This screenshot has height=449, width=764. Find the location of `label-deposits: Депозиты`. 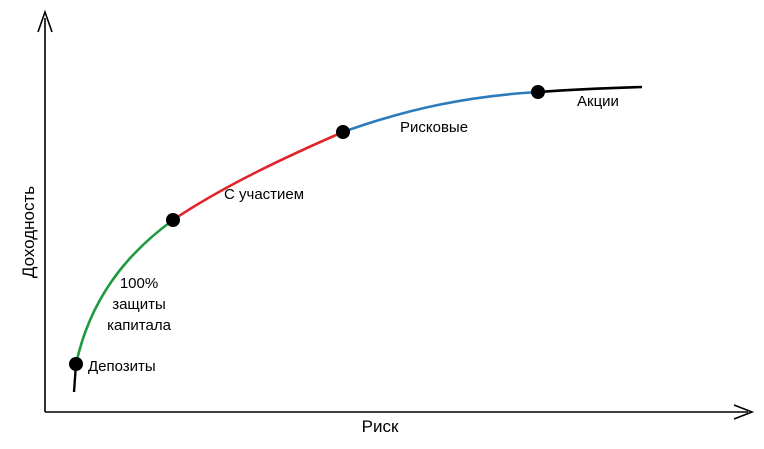

label-deposits: Депозиты is located at coordinates (122, 366).